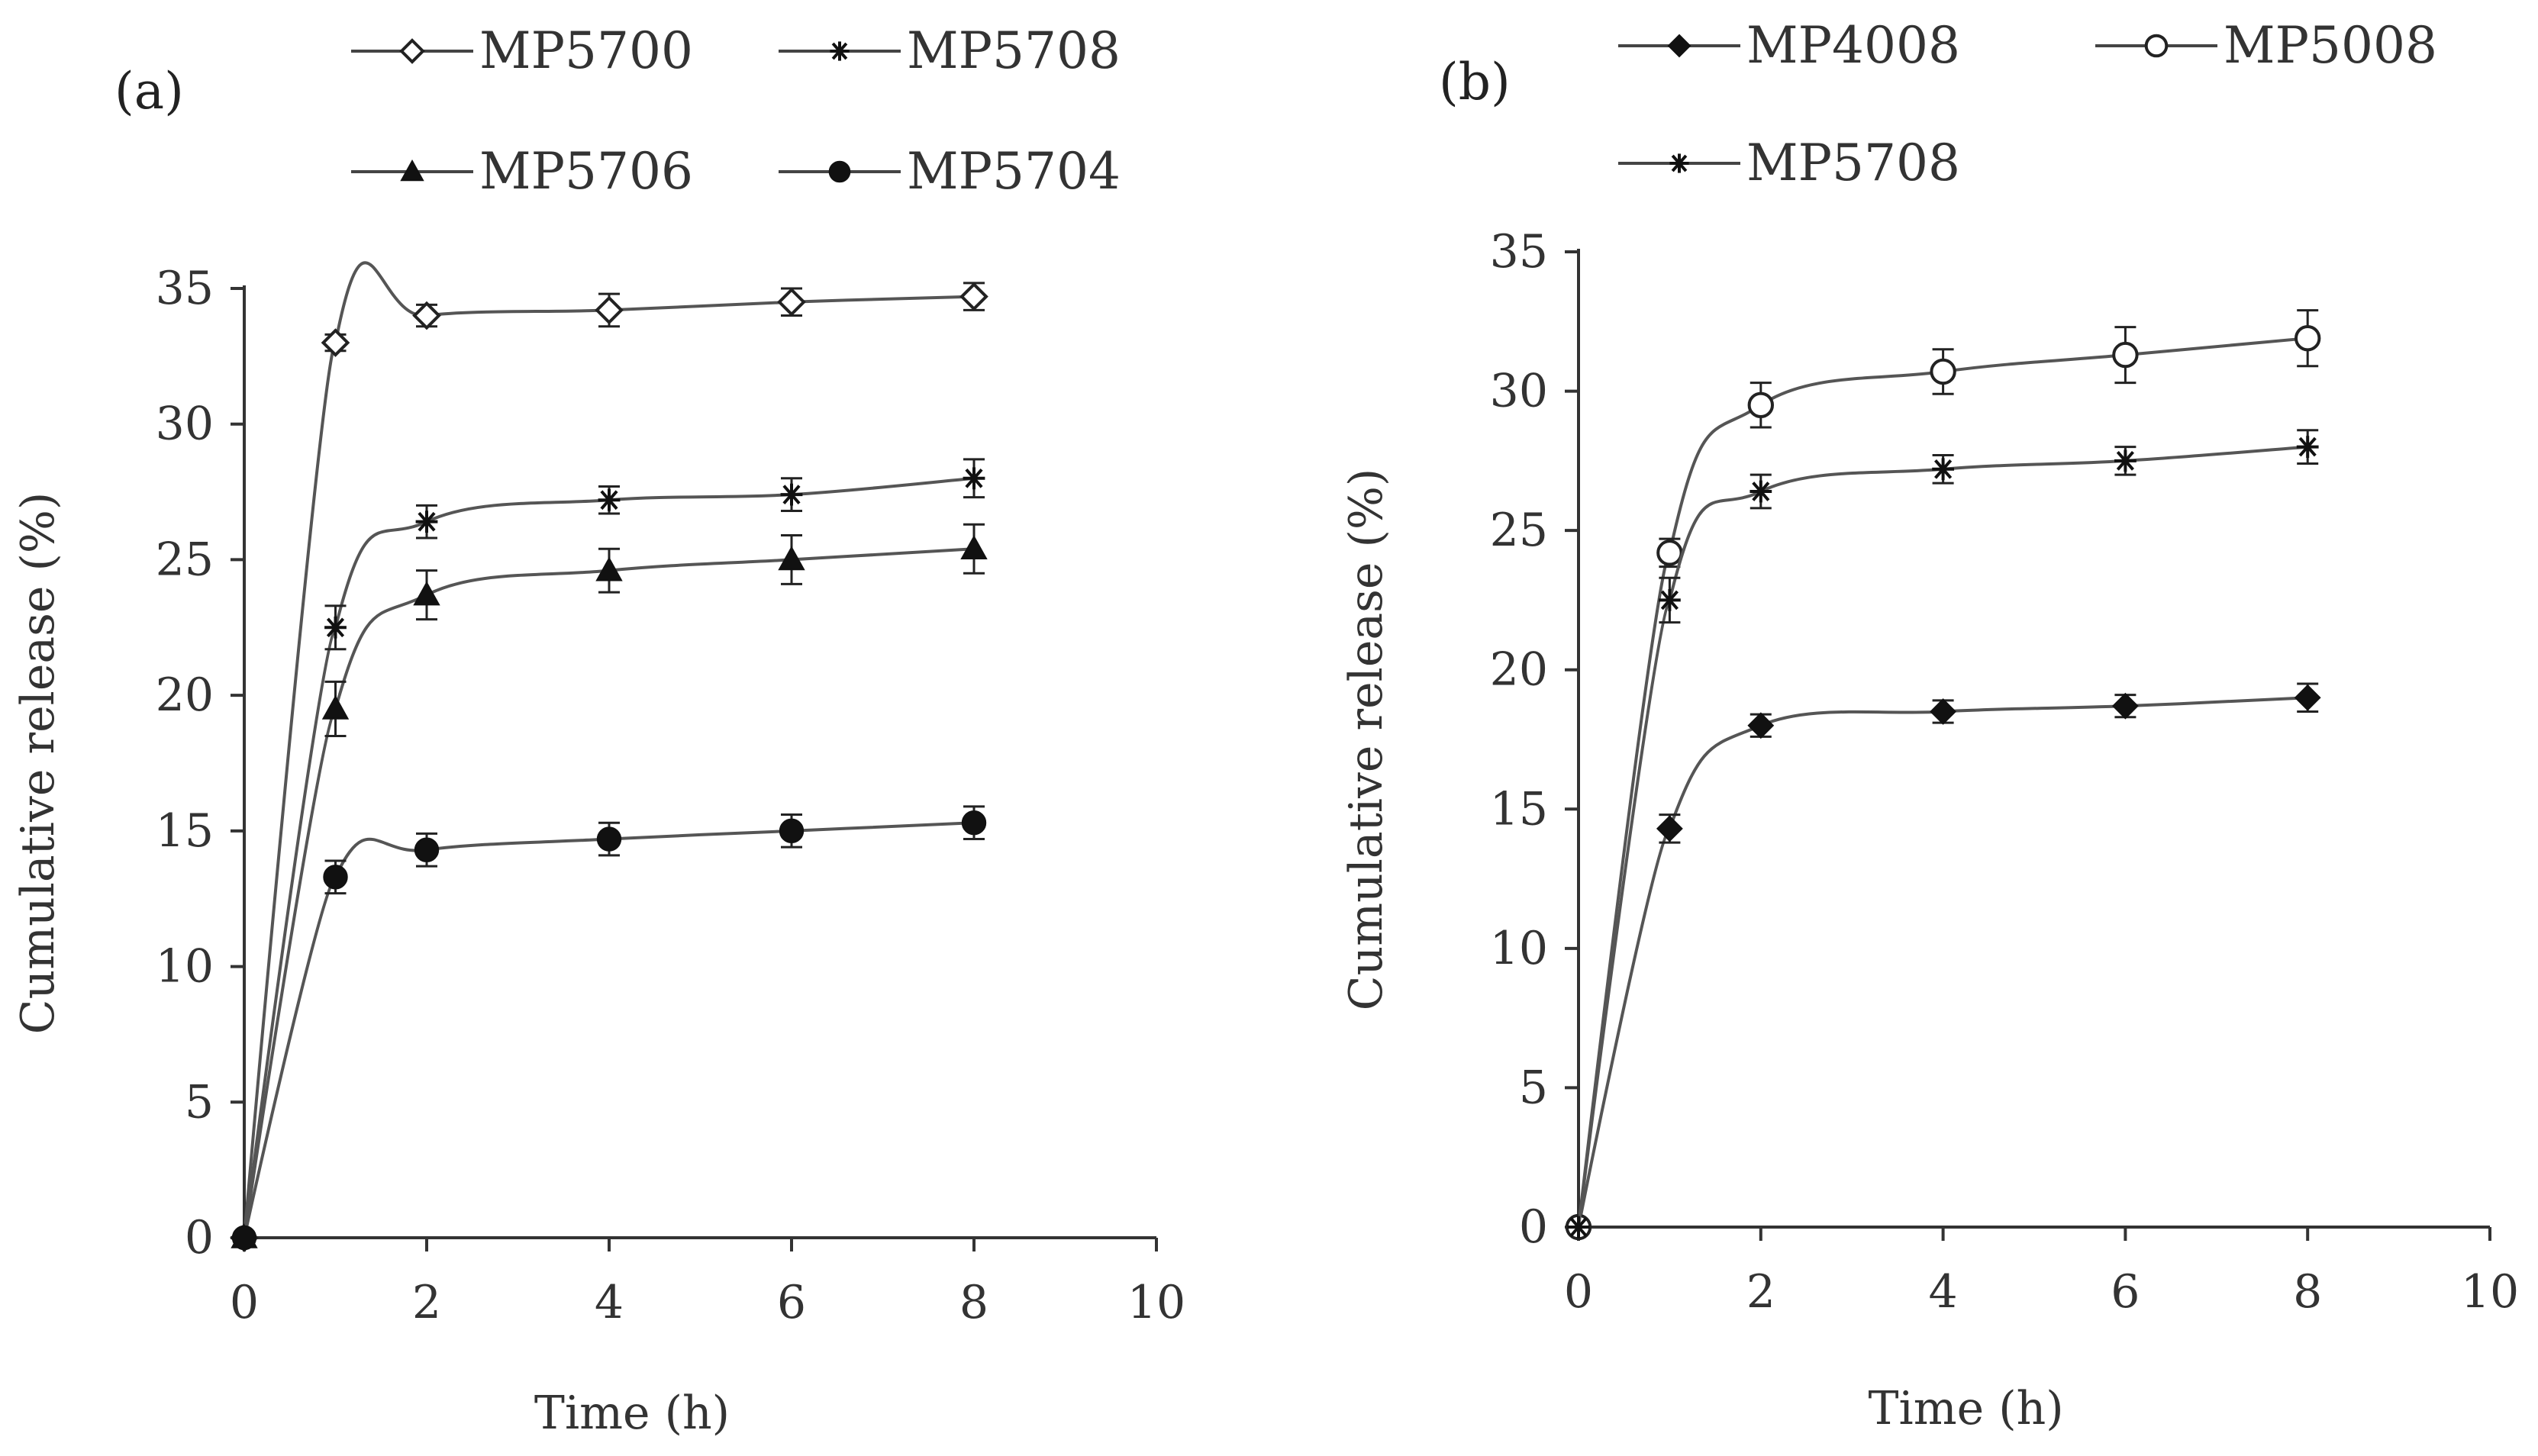  Describe the element at coordinates (1853, 45) in the screenshot. I see `legend-label: MP4008` at that location.